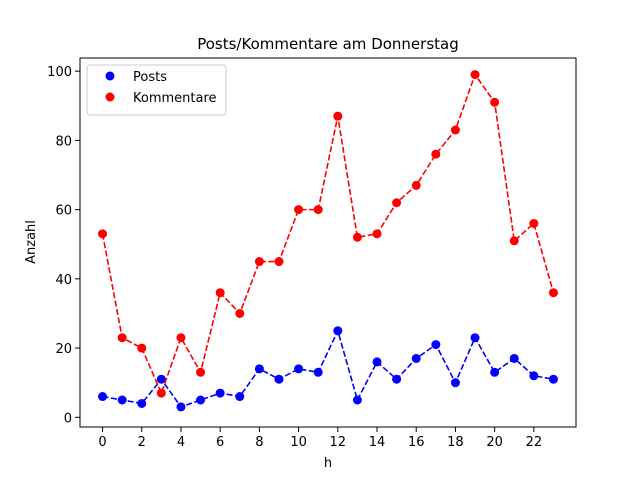 This screenshot has height=480, width=640. Describe the element at coordinates (416, 442) in the screenshot. I see `x-tick-label: 16` at that location.